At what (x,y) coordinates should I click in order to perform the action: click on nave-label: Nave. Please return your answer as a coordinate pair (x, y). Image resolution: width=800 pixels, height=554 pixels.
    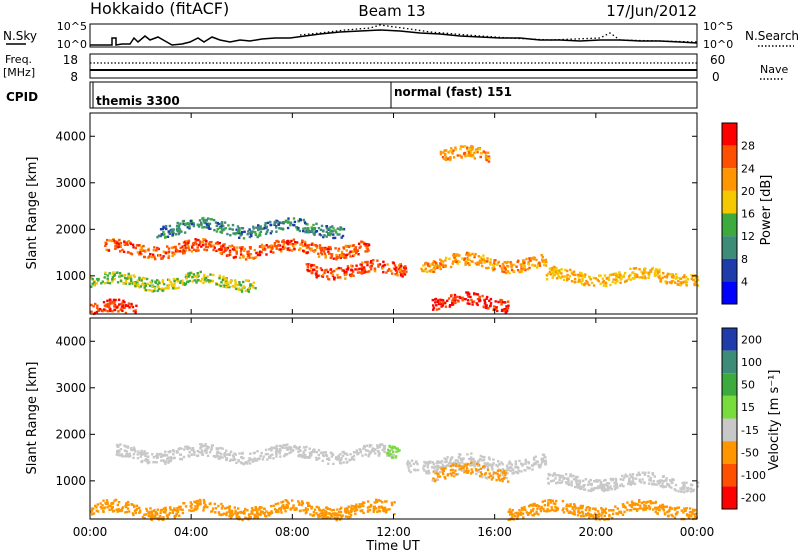
    Looking at the image, I should click on (774, 69).